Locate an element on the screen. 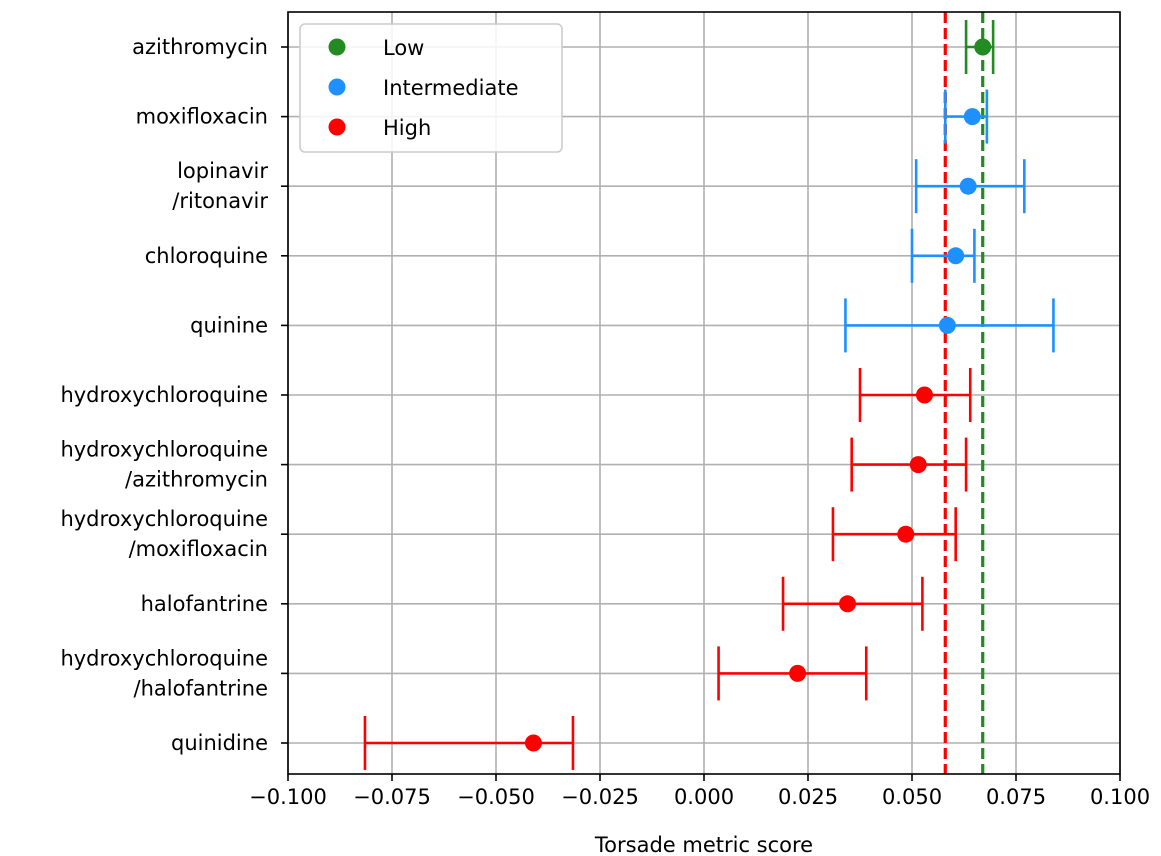 This screenshot has height=856, width=1161. legend: Low Intermediate High is located at coordinates (431, 88).